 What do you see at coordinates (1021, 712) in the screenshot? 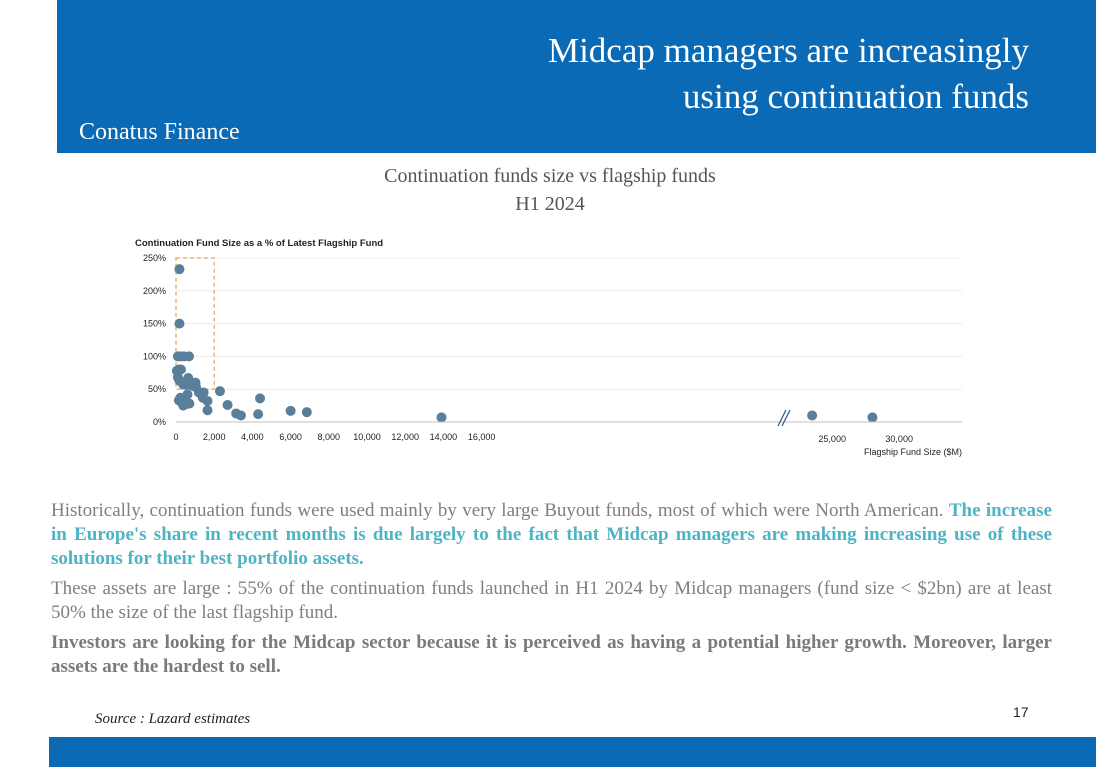
I see `page-number: 17` at bounding box center [1021, 712].